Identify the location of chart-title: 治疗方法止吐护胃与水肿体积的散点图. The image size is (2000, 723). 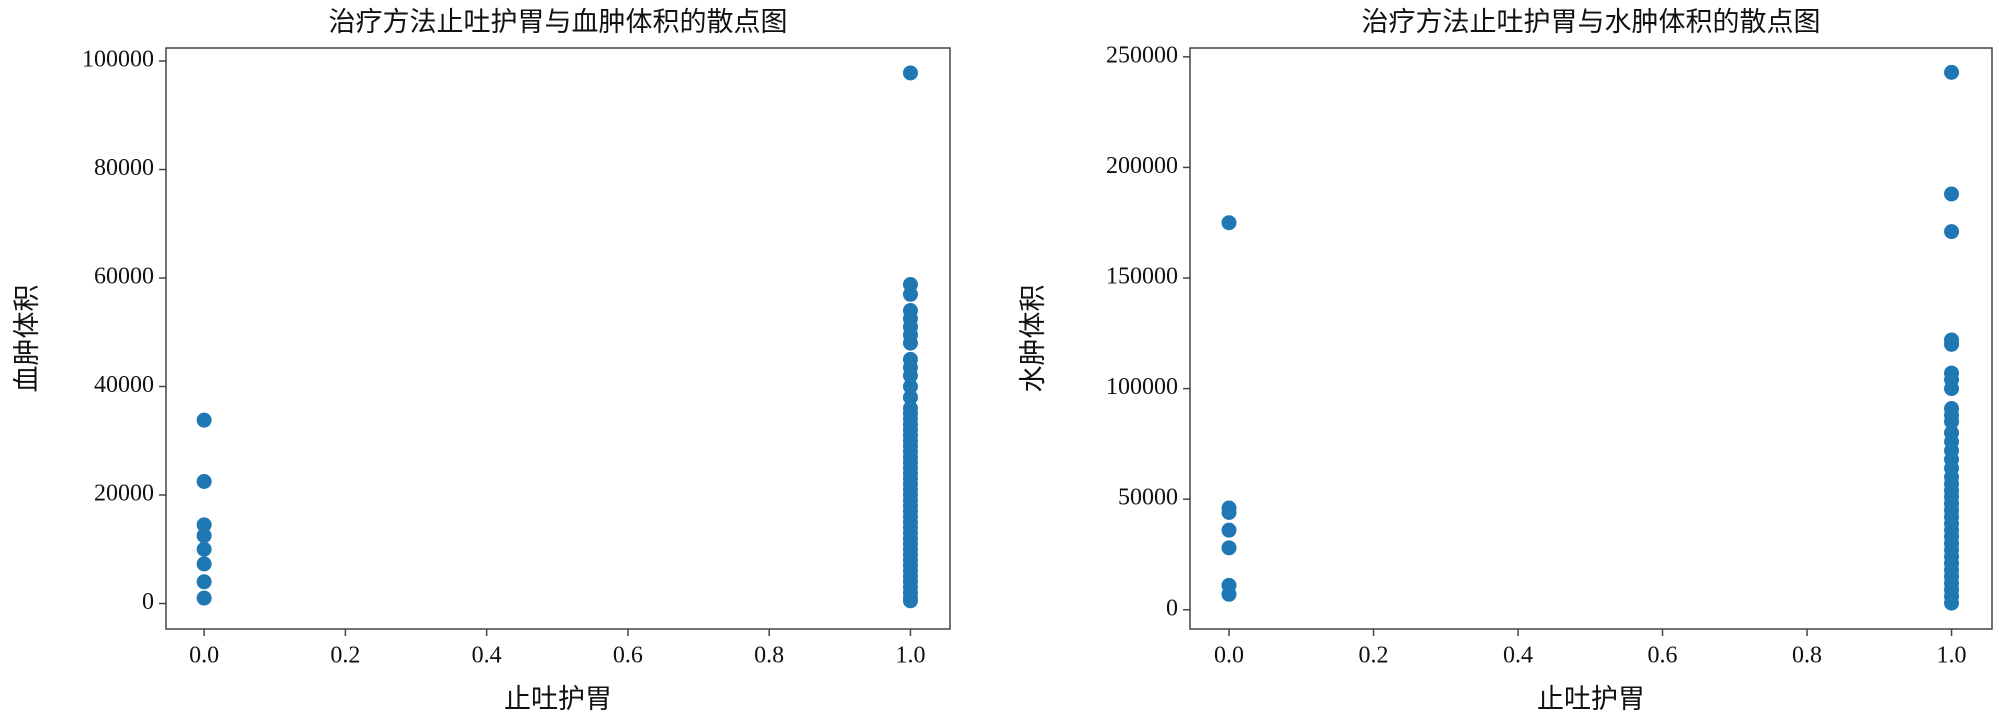
(1591, 22).